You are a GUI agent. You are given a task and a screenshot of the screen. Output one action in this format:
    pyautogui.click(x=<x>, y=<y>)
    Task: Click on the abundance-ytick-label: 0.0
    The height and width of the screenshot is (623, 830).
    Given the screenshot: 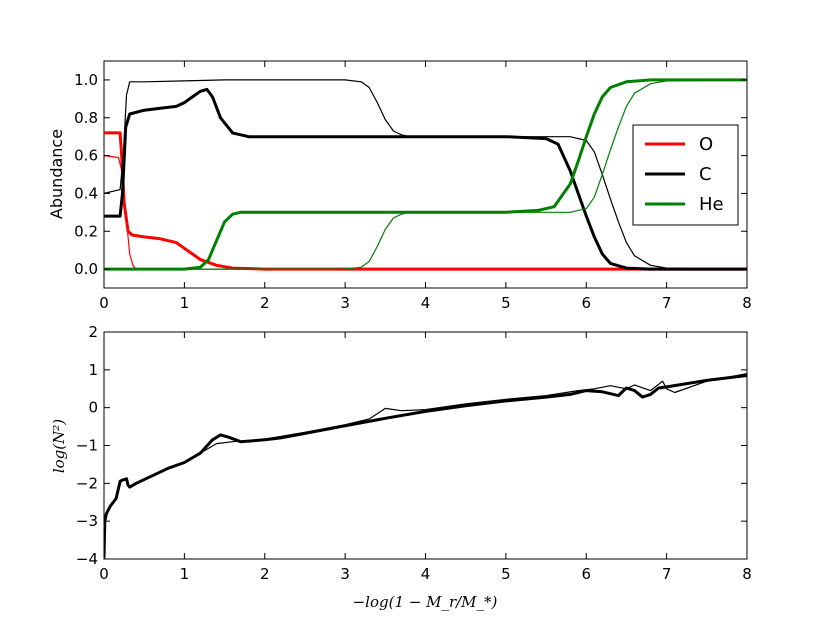 What is the action you would take?
    pyautogui.click(x=86, y=269)
    